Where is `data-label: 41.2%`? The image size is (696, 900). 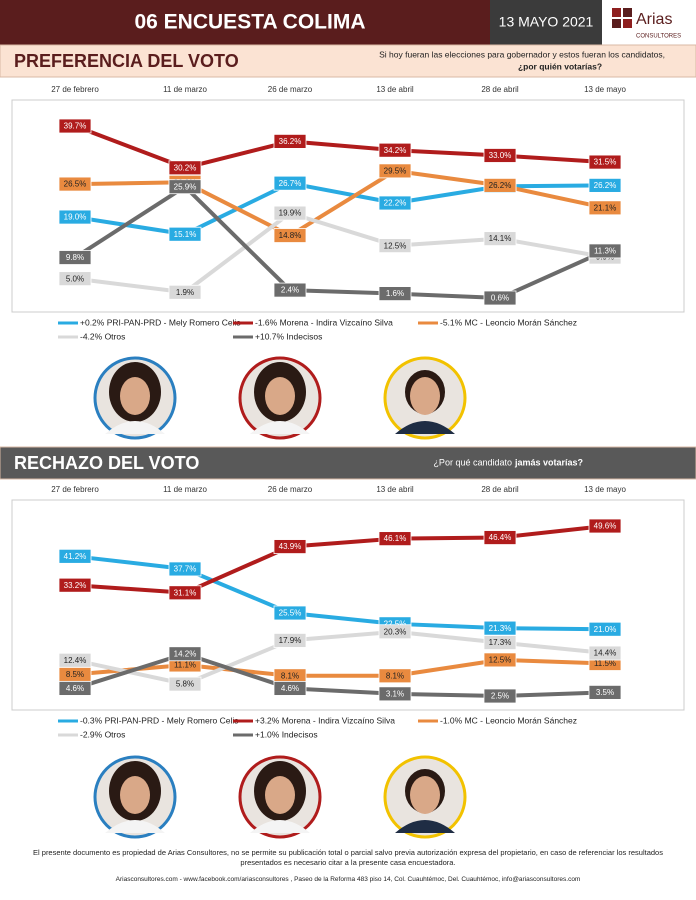
data-label: 41.2% is located at coordinates (75, 556).